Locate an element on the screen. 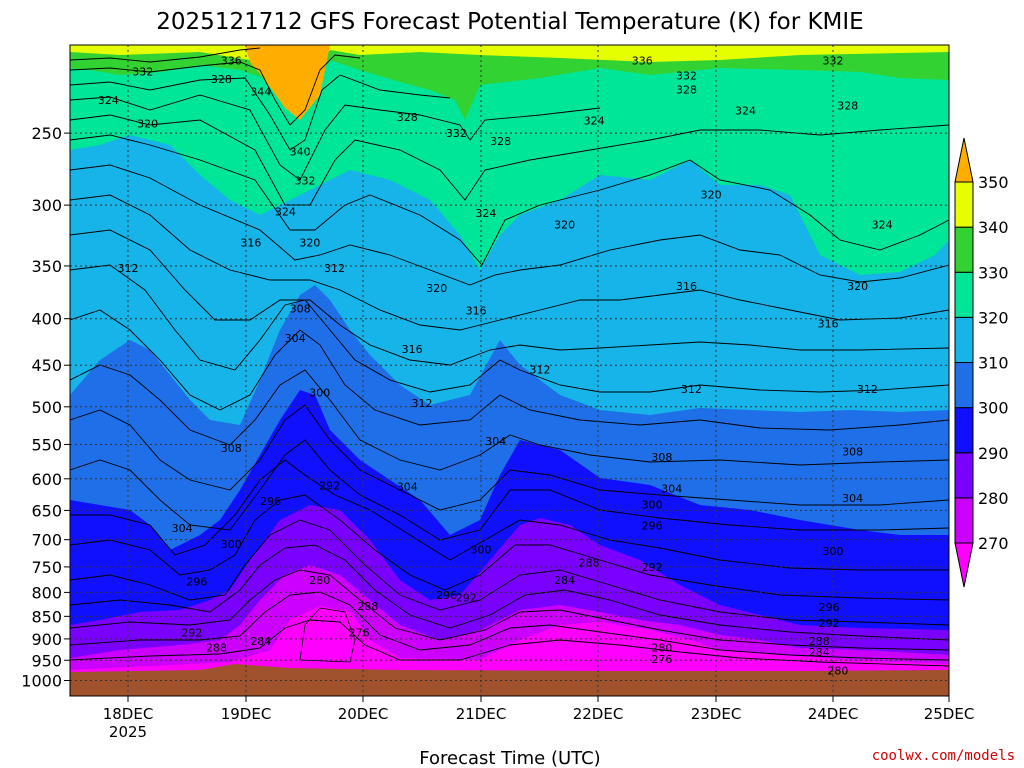 Image resolution: width=1024 pixels, height=768 pixels. colorbar: 270 280 290 300 310 320 330 340 350 is located at coordinates (981, 362).